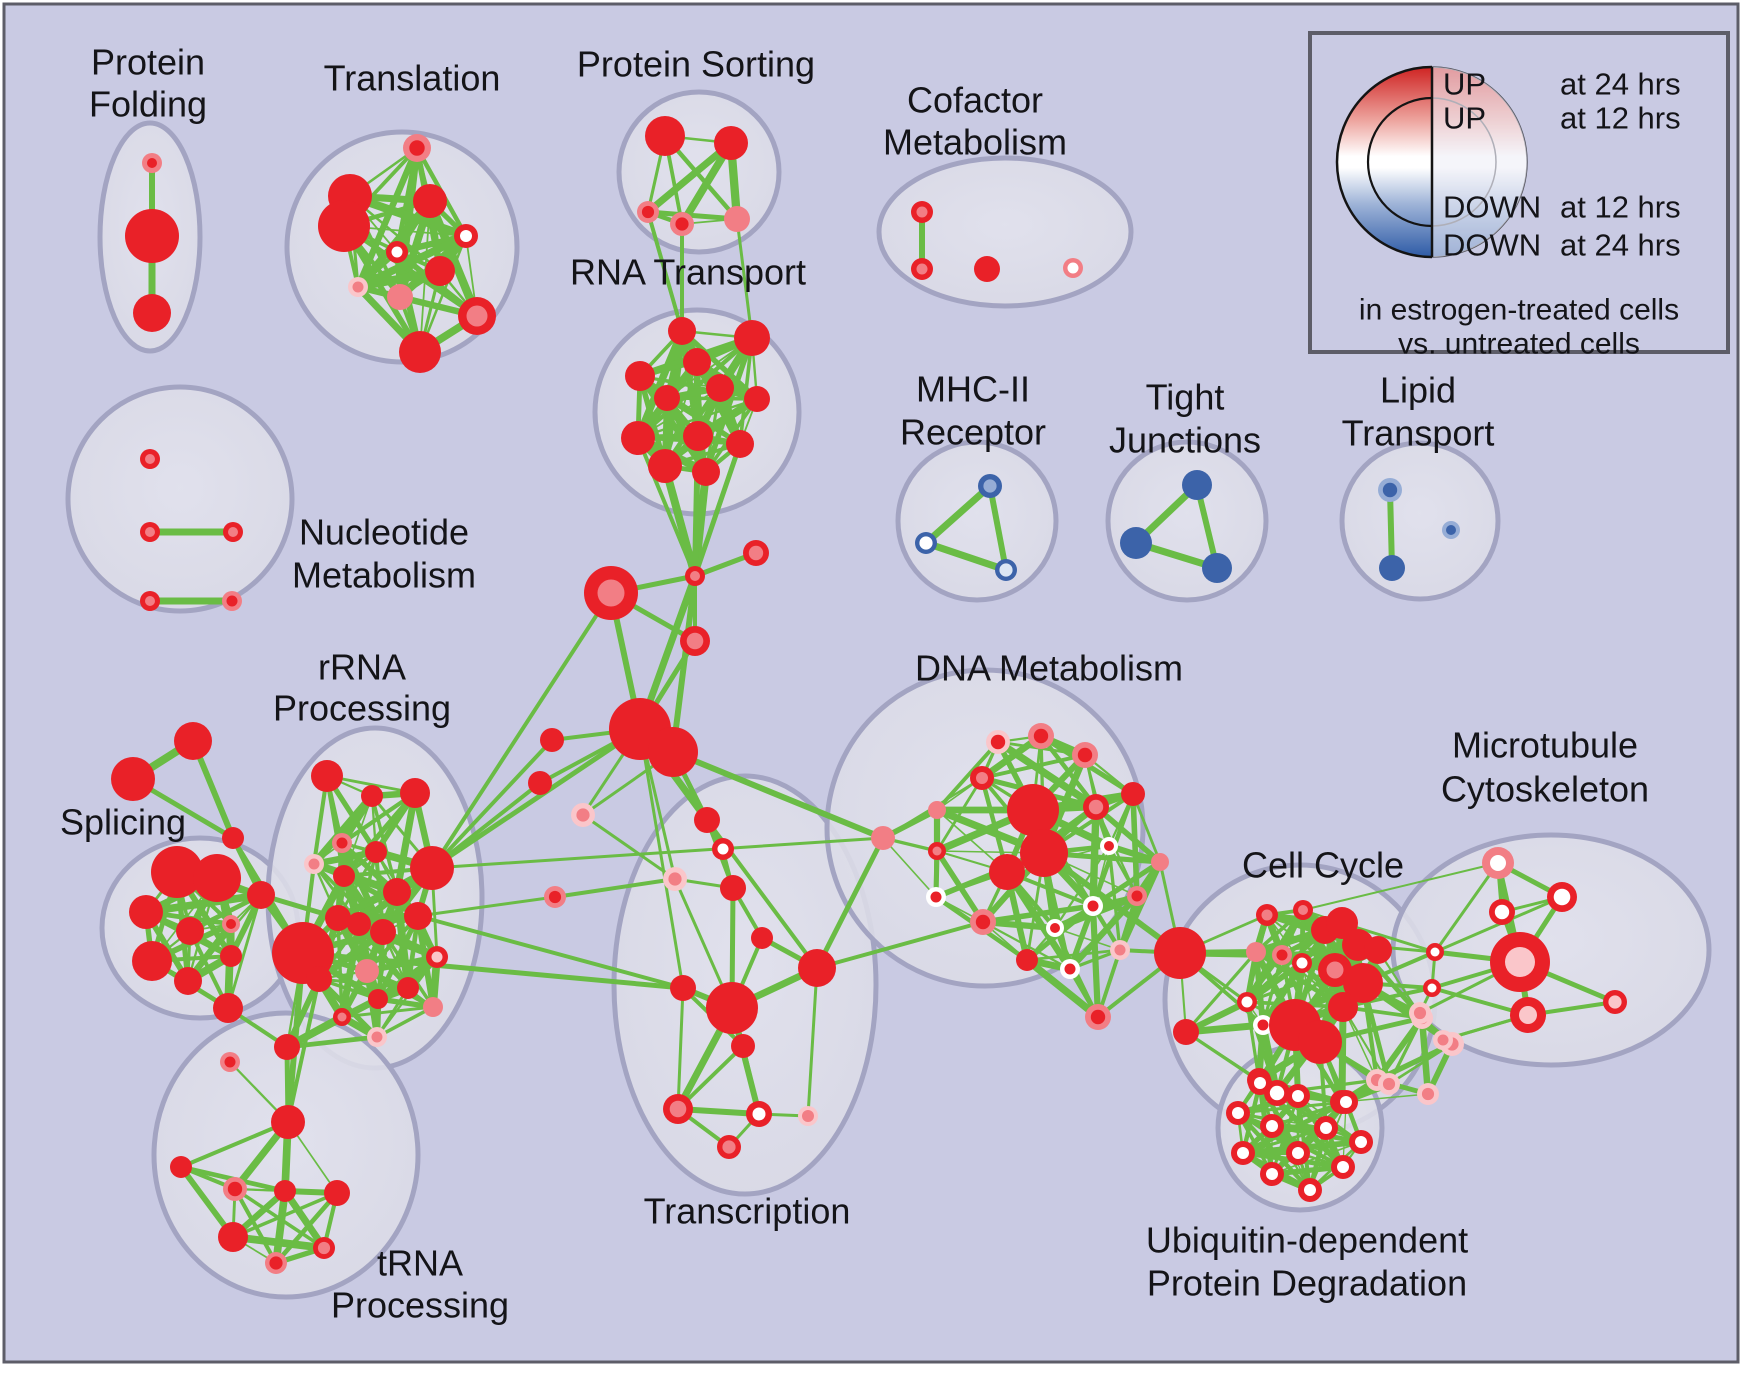 The image size is (1750, 1376). What do you see at coordinates (1492, 207) in the screenshot?
I see `legend-direction-2: DOWN` at bounding box center [1492, 207].